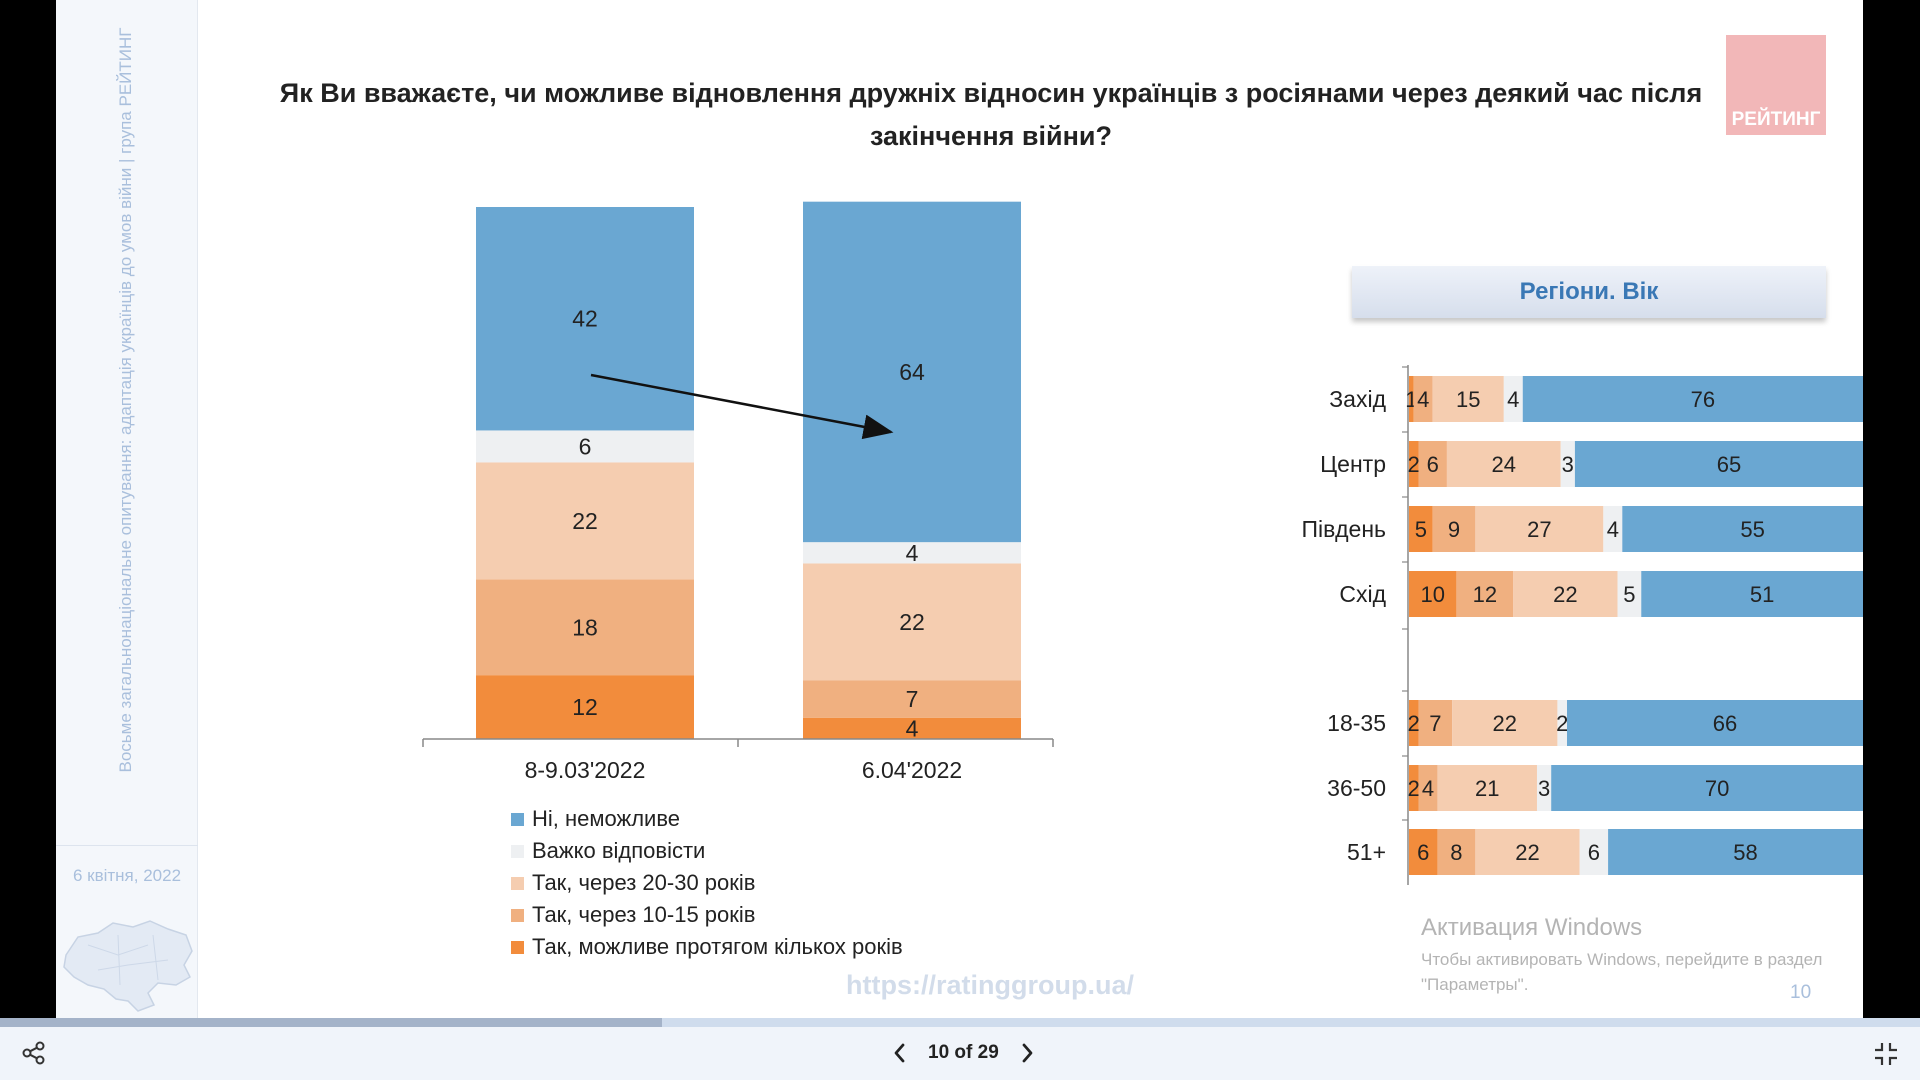  Describe the element at coordinates (1717, 788) in the screenshot. I see `bar-value-label: 70` at that location.